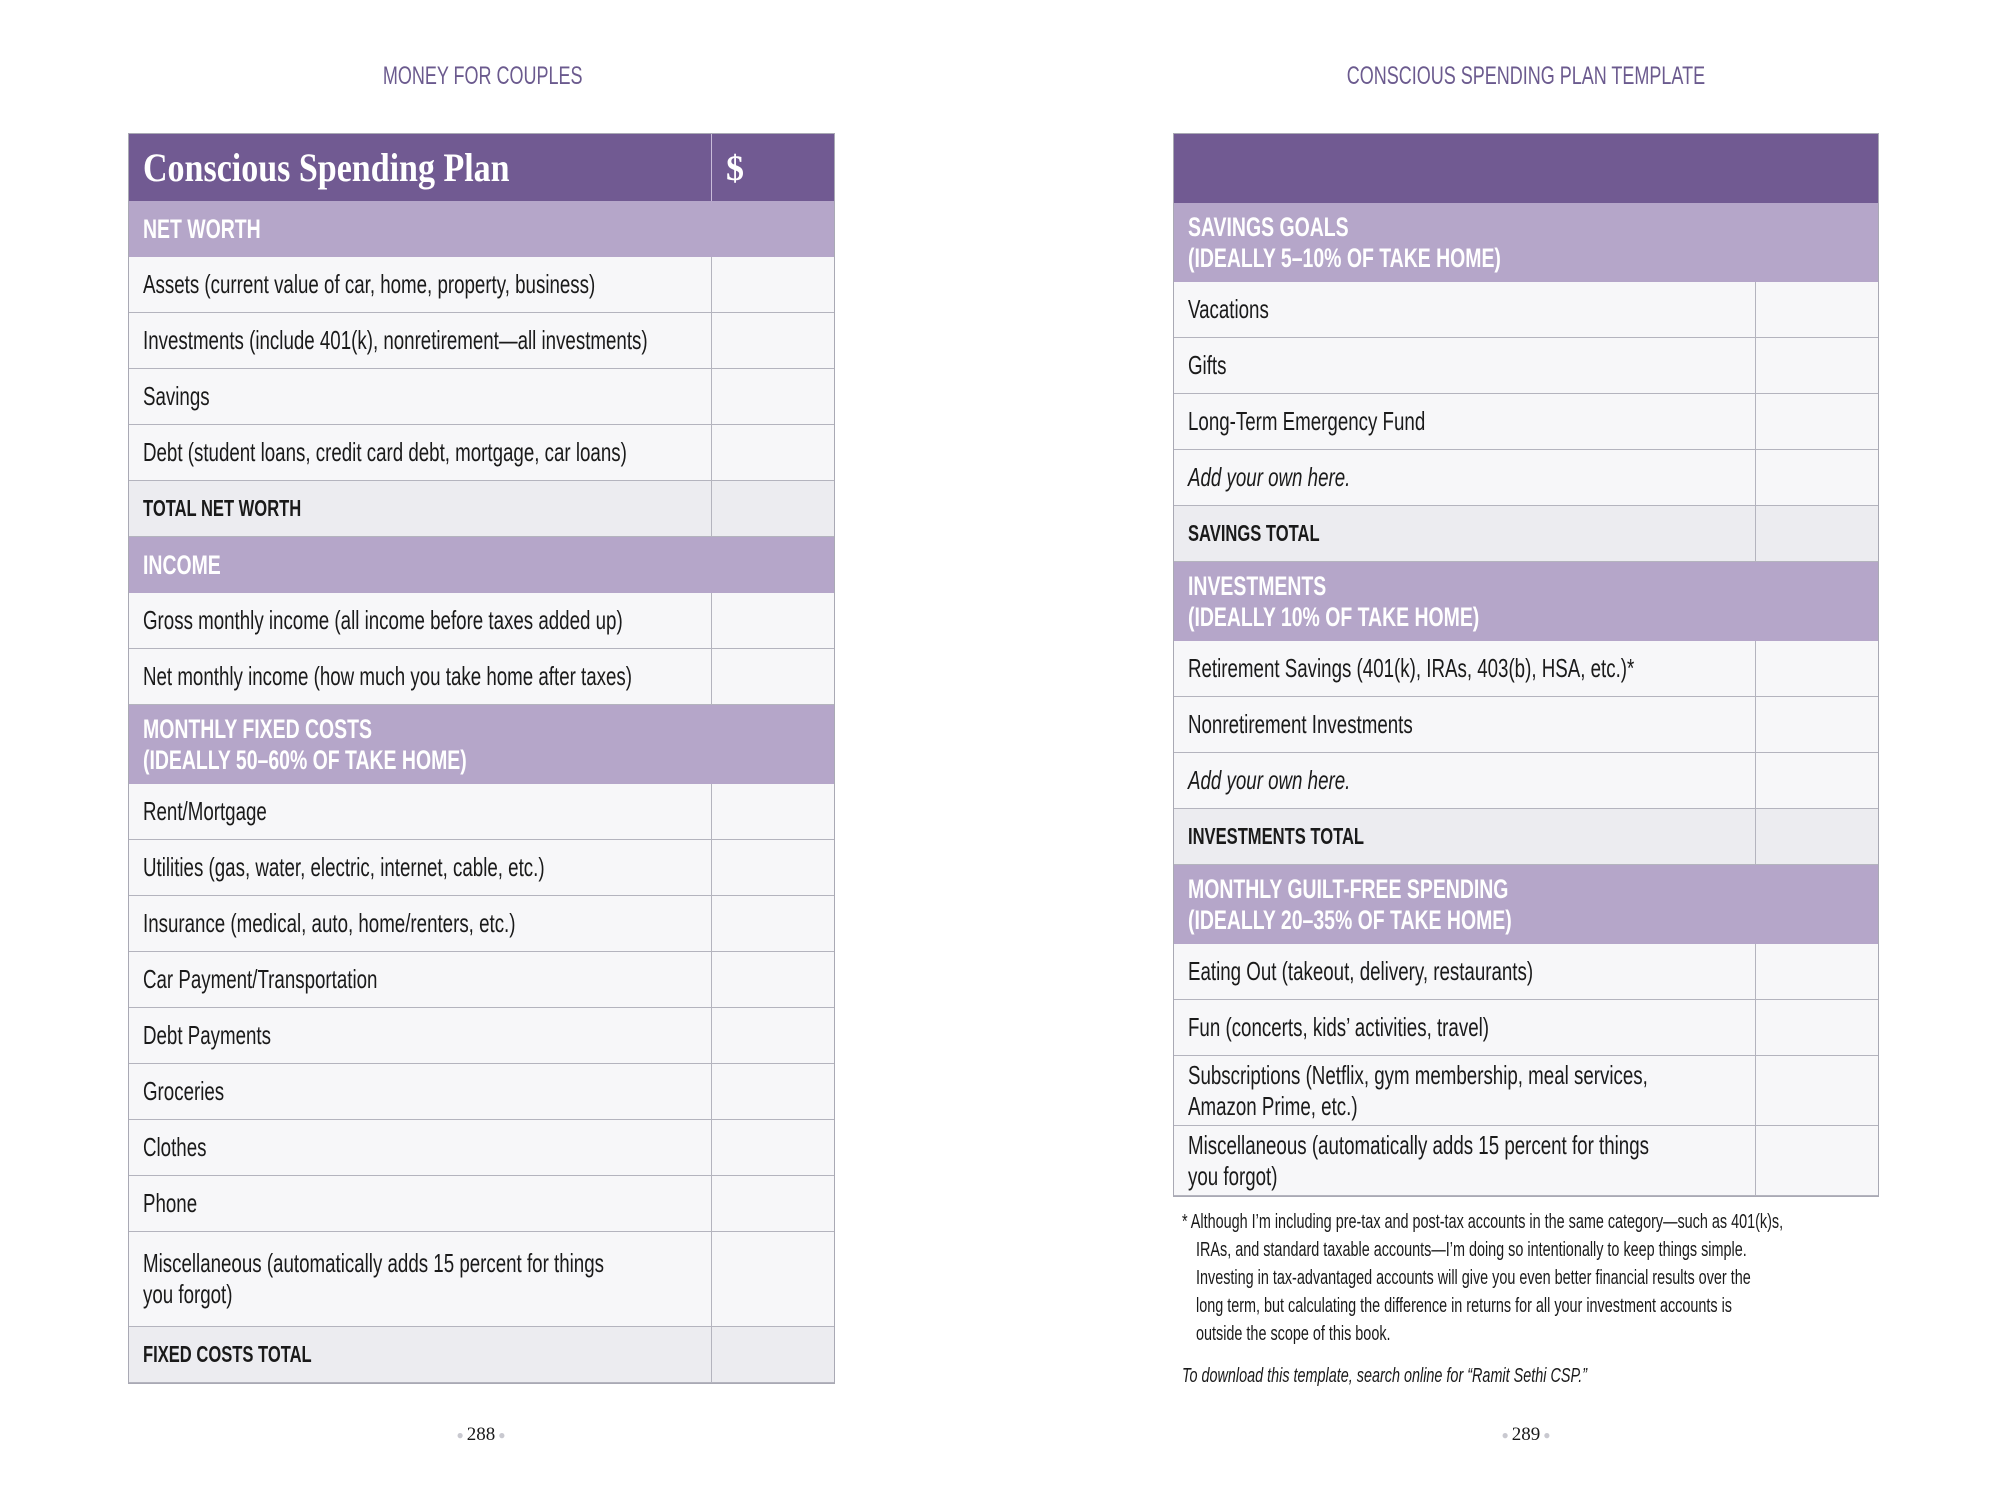  What do you see at coordinates (481, 1355) in the screenshot?
I see `total-row-fixed-costs-total: FIXED COSTS TOTAL` at bounding box center [481, 1355].